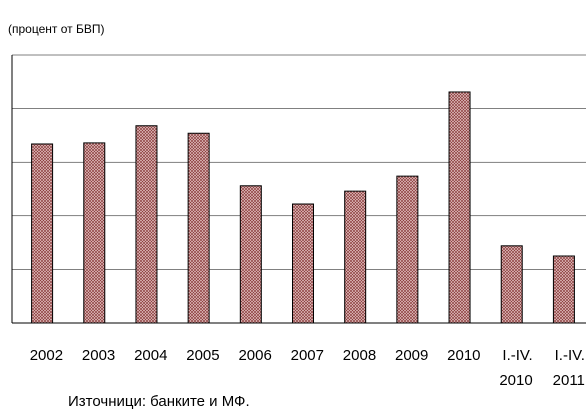 This screenshot has width=586, height=414. I want to click on x-tick-label: 2006, so click(255, 355).